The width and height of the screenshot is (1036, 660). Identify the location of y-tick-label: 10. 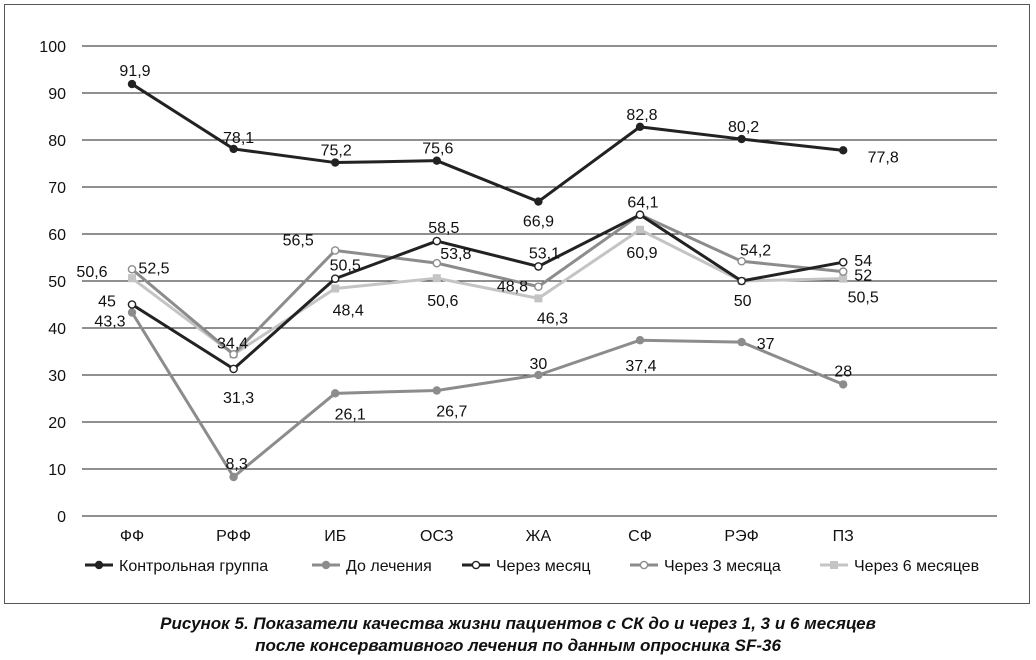
(57, 470).